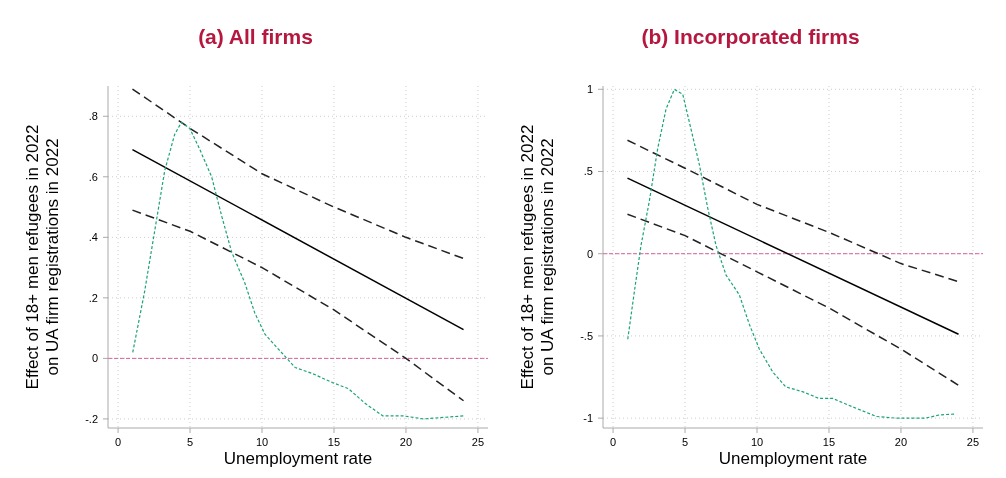 Image resolution: width=1006 pixels, height=478 pixels. Describe the element at coordinates (93, 237) in the screenshot. I see `y-tick-label: .4` at that location.